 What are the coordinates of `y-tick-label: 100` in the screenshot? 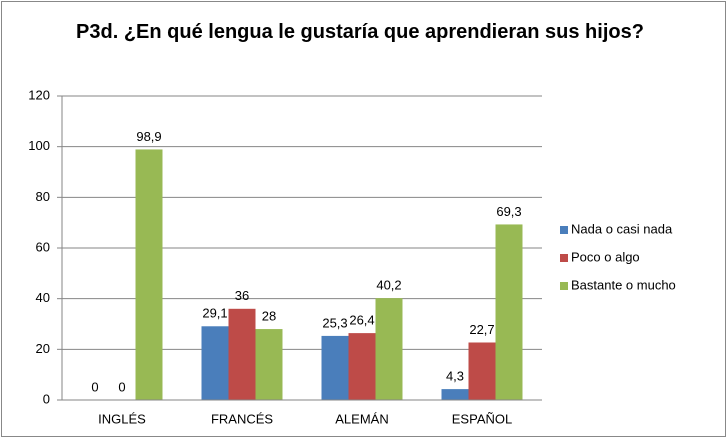 It's located at (39, 145).